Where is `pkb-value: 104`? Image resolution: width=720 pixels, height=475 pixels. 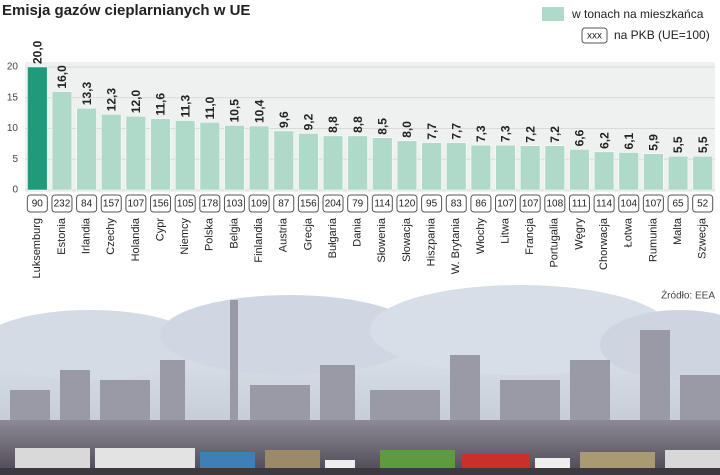
pkb-value: 104 is located at coordinates (628, 204).